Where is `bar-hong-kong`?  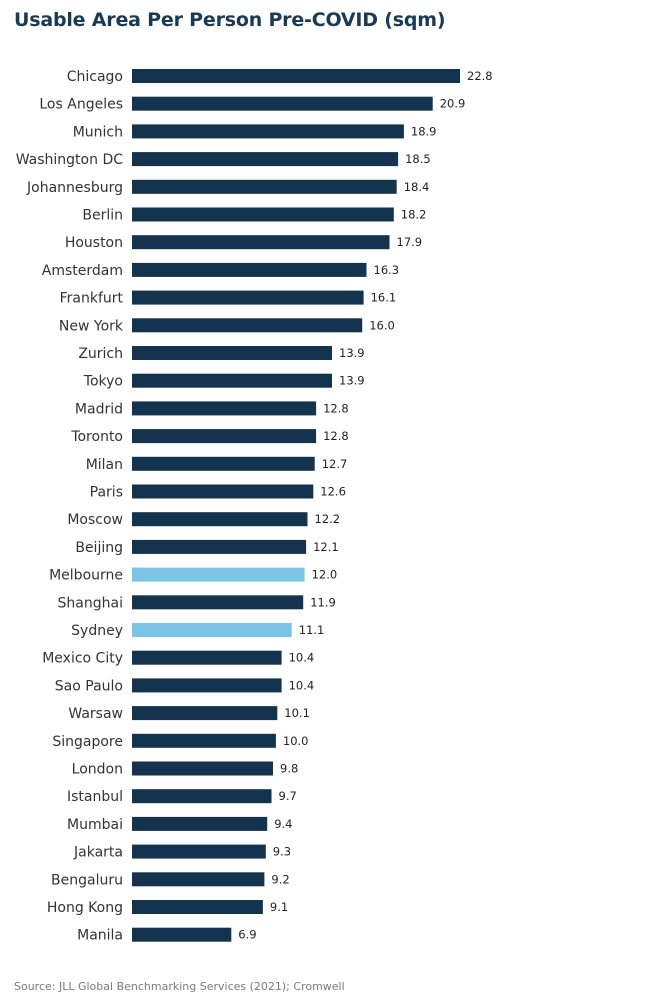
bar-hong-kong is located at coordinates (197, 907).